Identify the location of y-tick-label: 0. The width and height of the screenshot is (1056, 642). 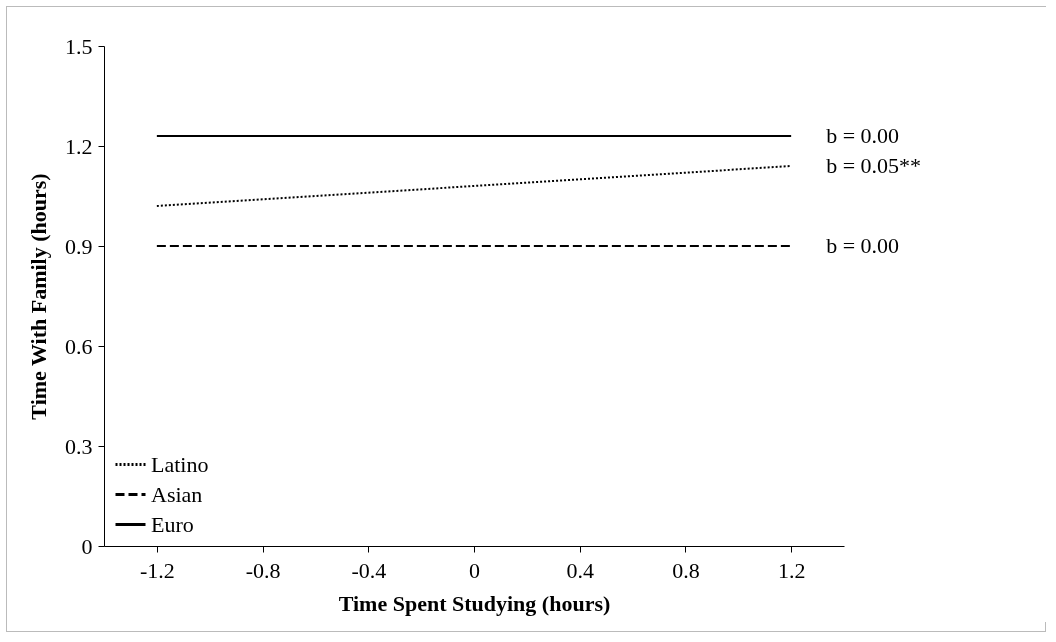
(87, 546).